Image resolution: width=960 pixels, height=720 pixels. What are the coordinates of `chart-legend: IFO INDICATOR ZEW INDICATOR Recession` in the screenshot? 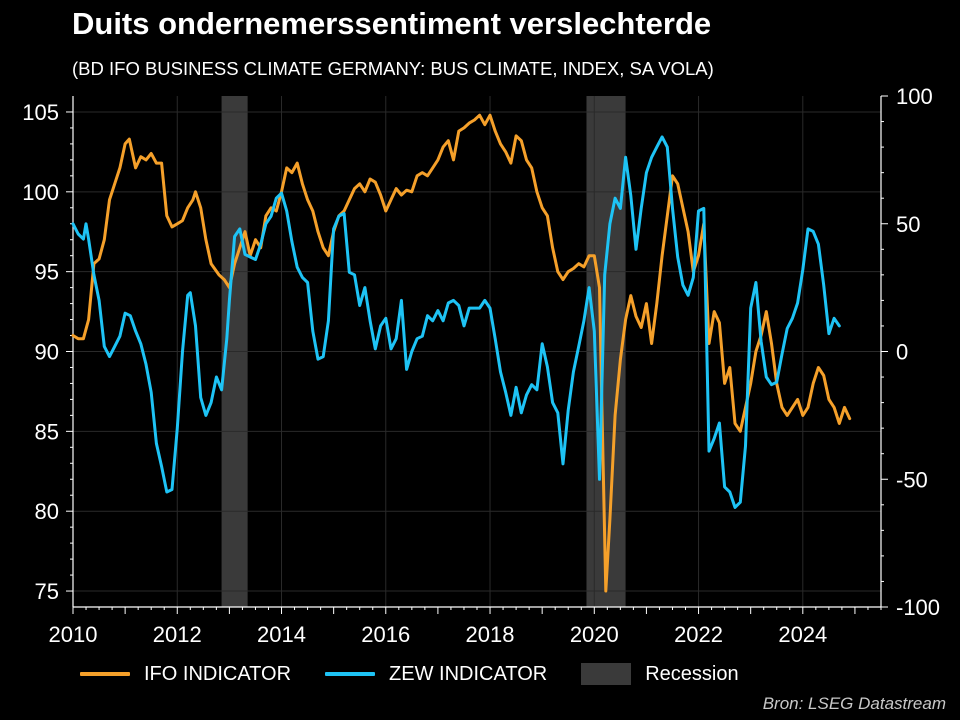 It's located at (426, 674).